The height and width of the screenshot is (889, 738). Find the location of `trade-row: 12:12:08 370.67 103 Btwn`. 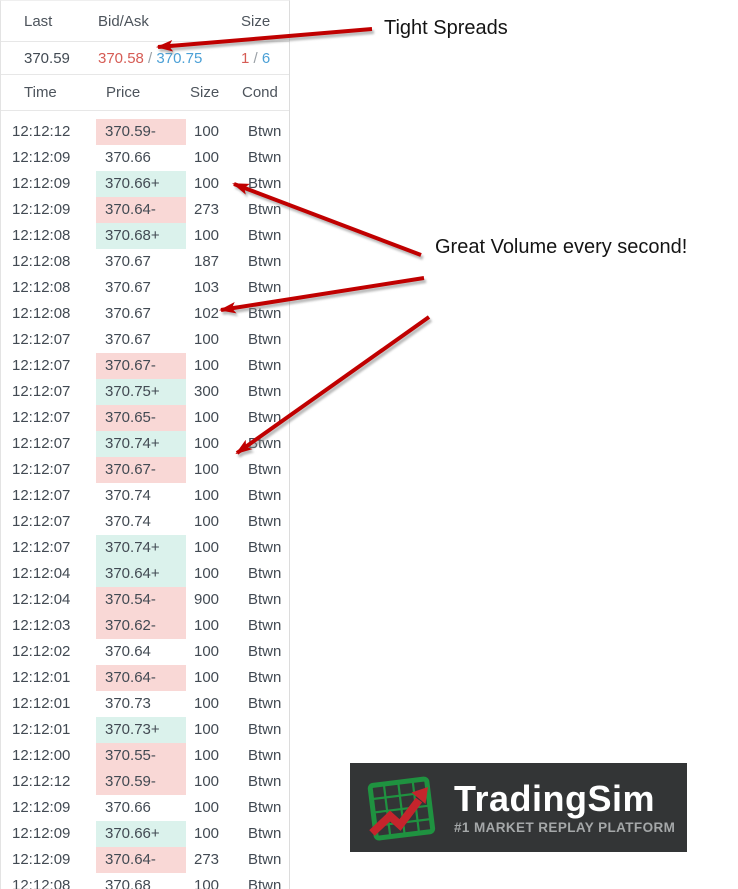

trade-row: 12:12:08 370.67 103 Btwn is located at coordinates (145, 288).